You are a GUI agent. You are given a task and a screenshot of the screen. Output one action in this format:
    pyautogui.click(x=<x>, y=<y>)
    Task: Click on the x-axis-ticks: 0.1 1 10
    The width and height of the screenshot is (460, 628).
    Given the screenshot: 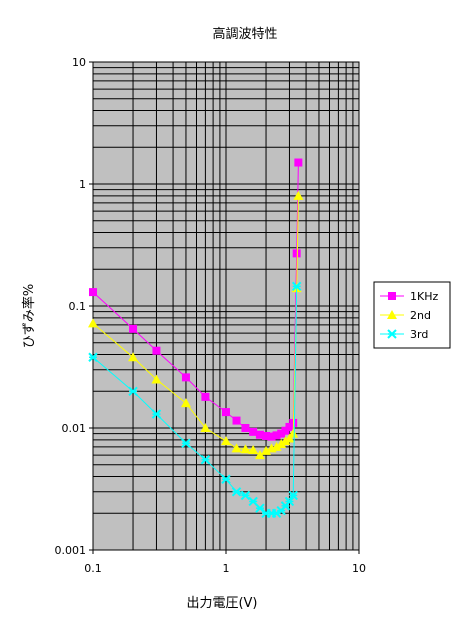 What is the action you would take?
    pyautogui.click(x=225, y=562)
    